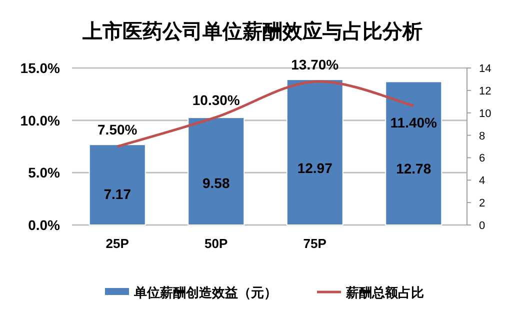 This screenshot has height=321, width=505. What do you see at coordinates (205, 292) in the screenshot?
I see `legend-label: 单位薪酬创造效益（元）` at bounding box center [205, 292].